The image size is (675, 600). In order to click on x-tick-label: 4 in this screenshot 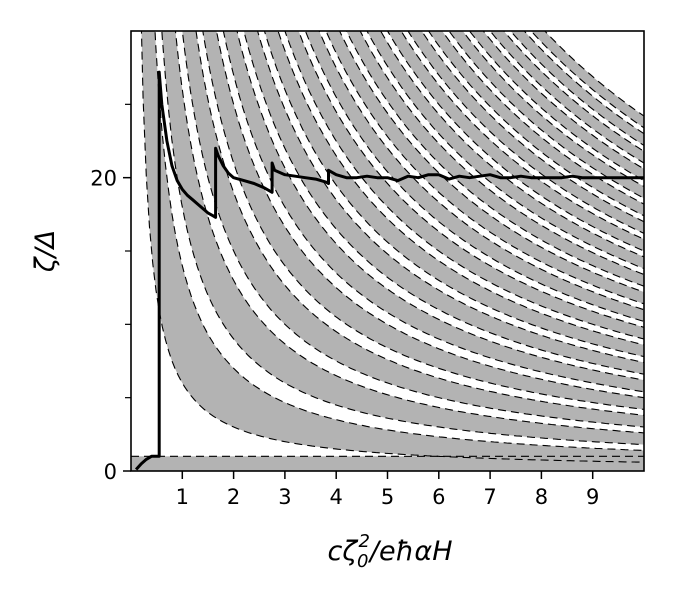, I will do `click(336, 497)`.